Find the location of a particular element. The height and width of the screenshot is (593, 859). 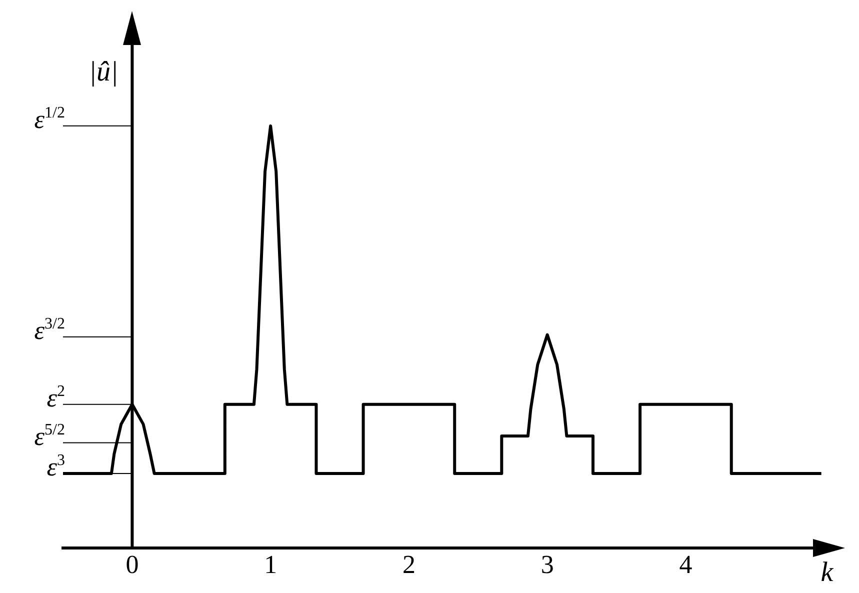

x-tick-label: 3 is located at coordinates (547, 565).